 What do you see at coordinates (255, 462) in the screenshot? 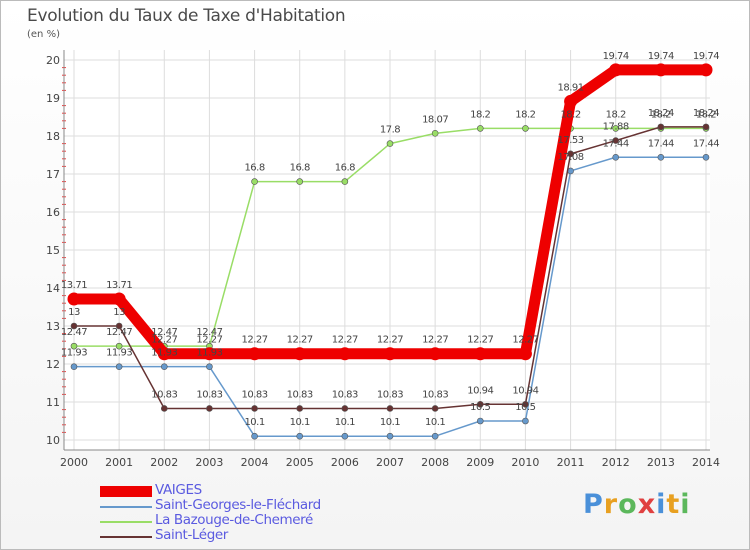
I see `x-tick-label: 2004` at bounding box center [255, 462].